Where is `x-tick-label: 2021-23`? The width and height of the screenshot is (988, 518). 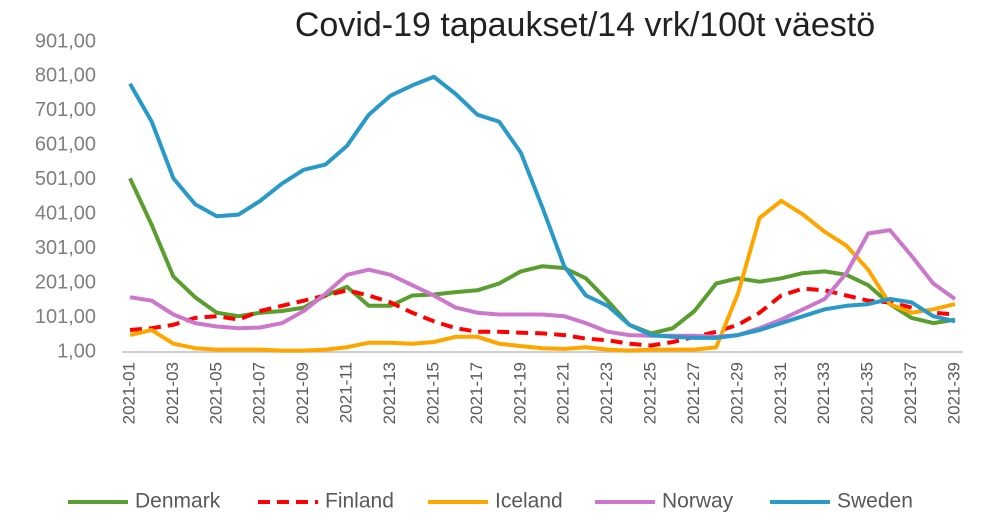 x-tick-label: 2021-23 is located at coordinates (606, 393).